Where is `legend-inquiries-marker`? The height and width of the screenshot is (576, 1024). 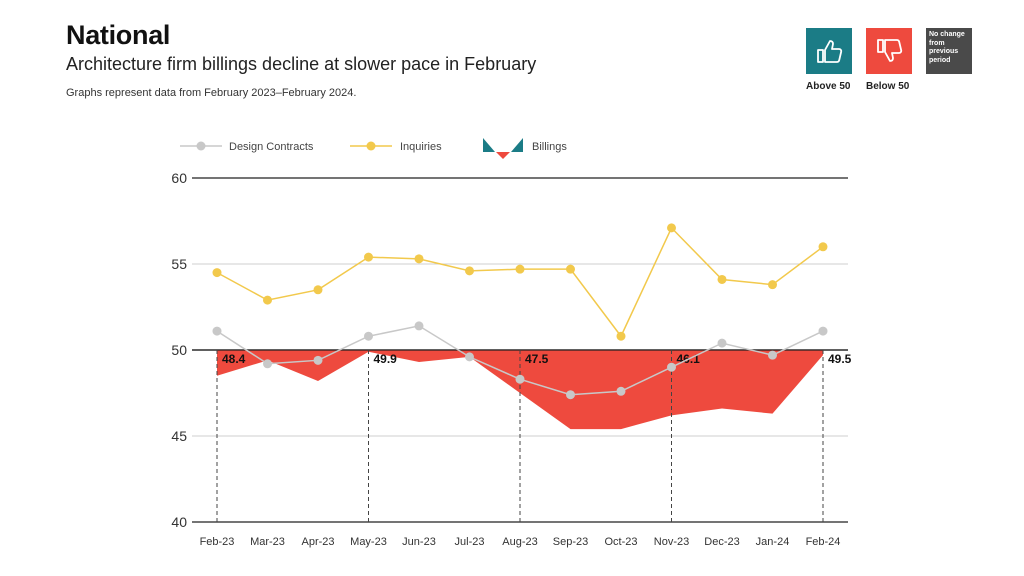 legend-inquiries-marker is located at coordinates (371, 146).